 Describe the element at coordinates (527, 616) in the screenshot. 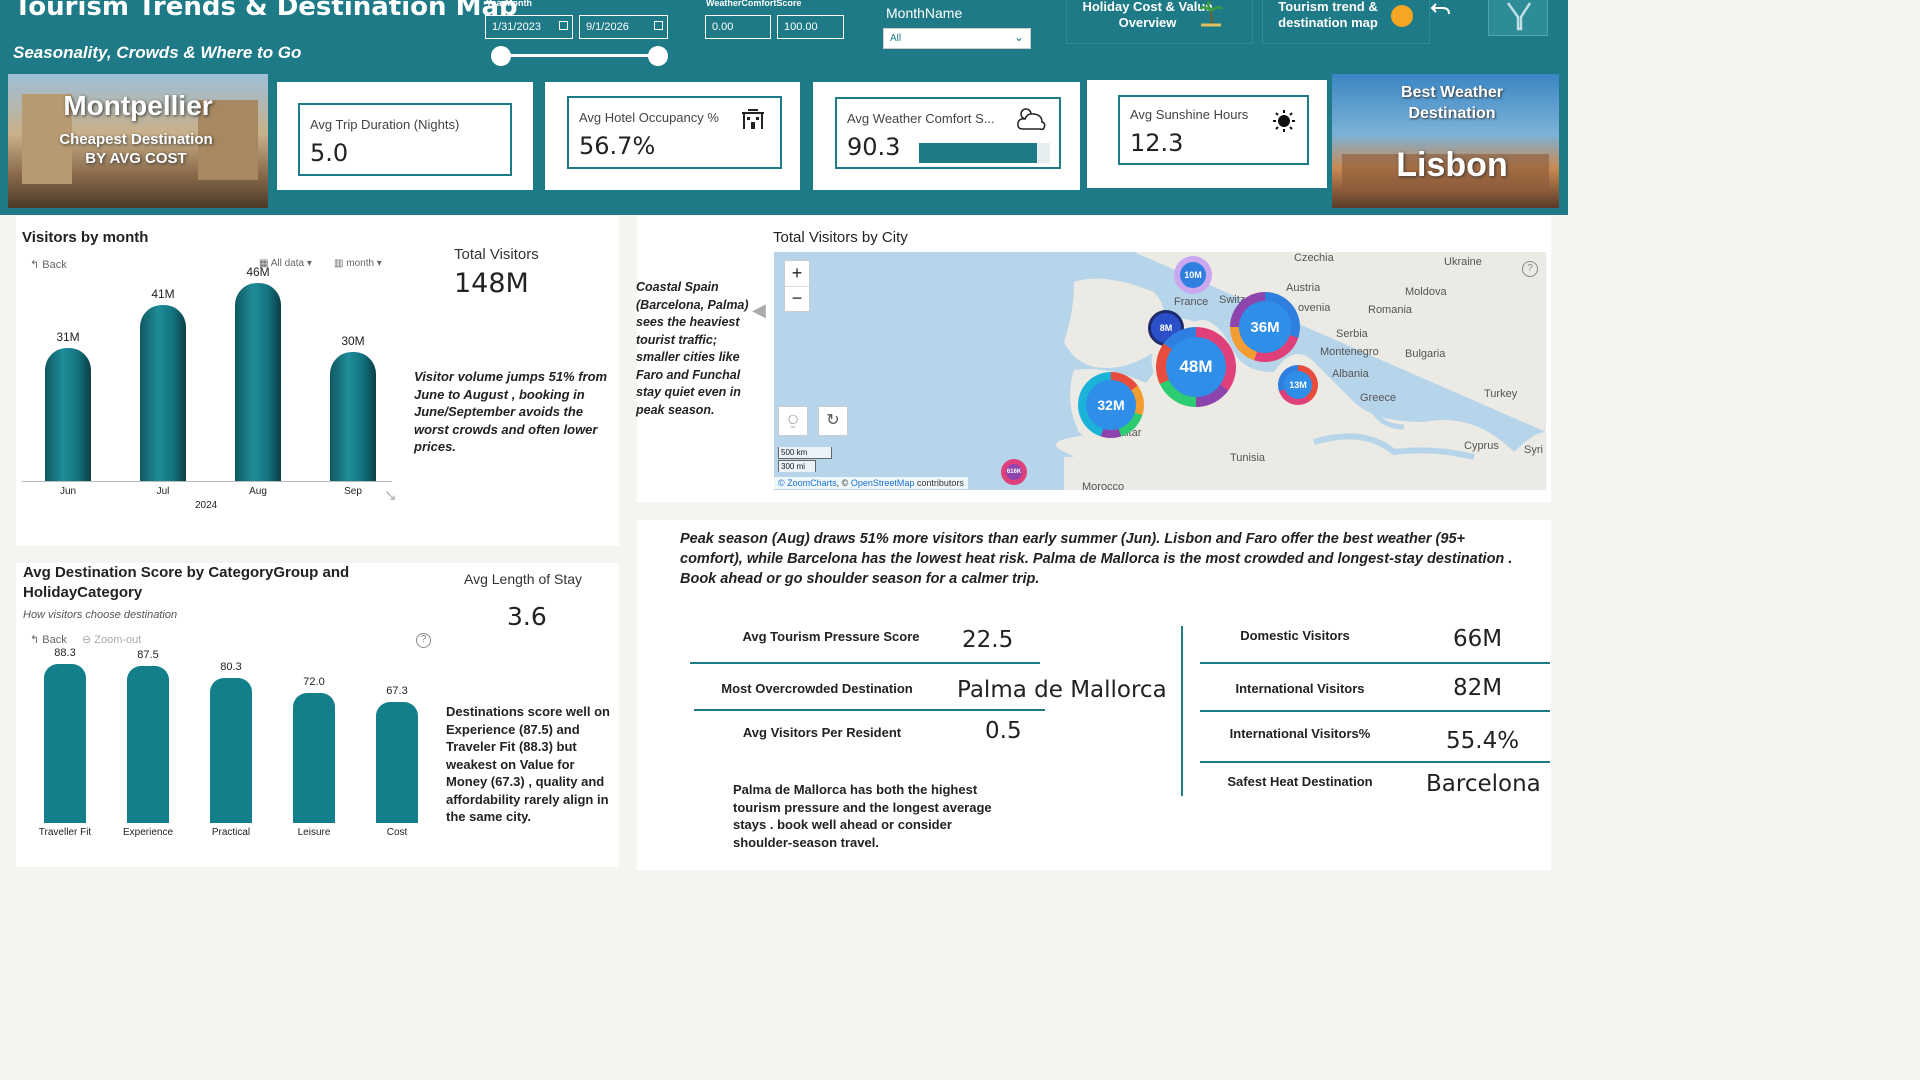

I see `length-of-stay-value: 3.6` at that location.